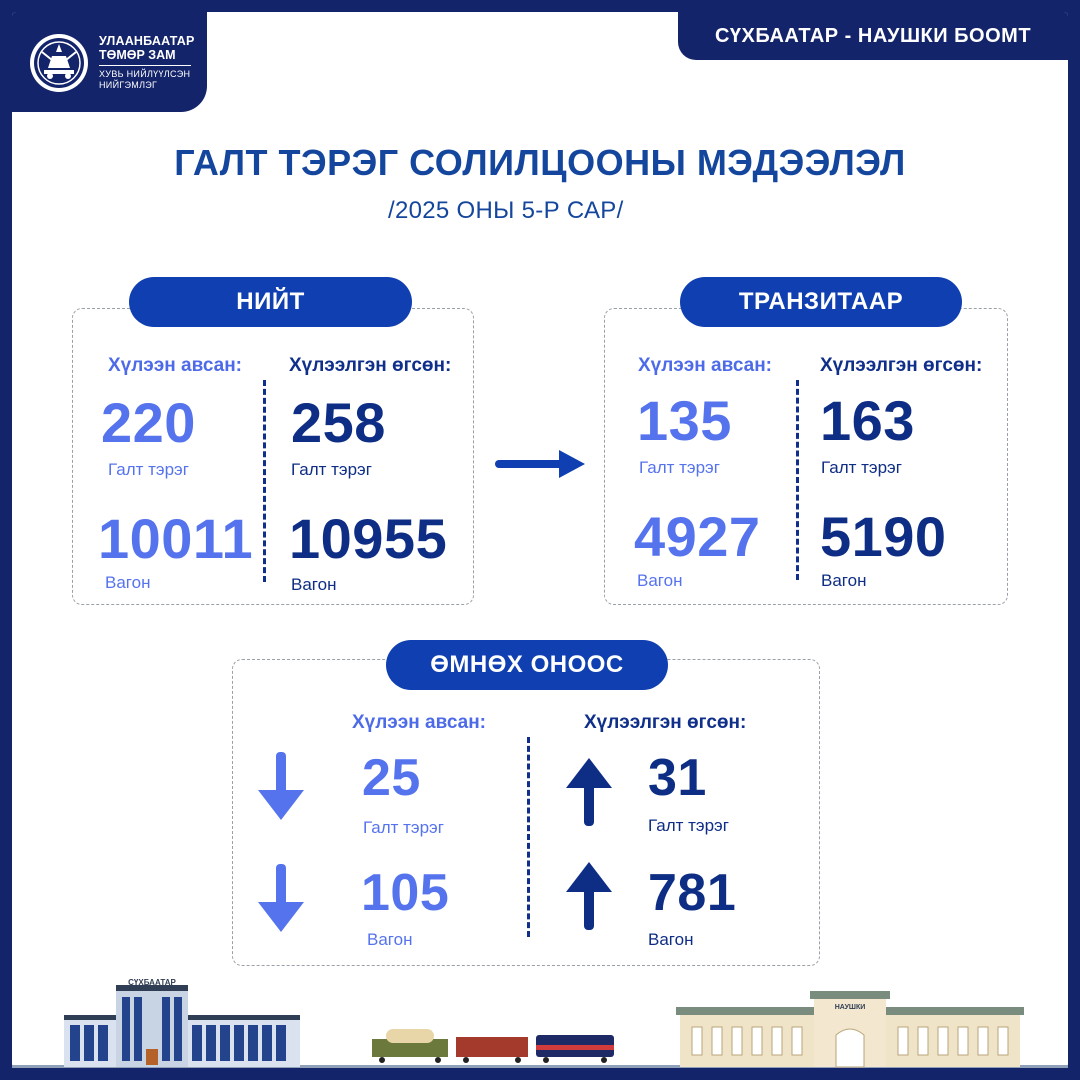 This screenshot has height=1080, width=1080. What do you see at coordinates (145, 74) in the screenshot?
I see `logo-name-line3: ХУВЬ НИЙЛҮҮЛСЭН` at bounding box center [145, 74].